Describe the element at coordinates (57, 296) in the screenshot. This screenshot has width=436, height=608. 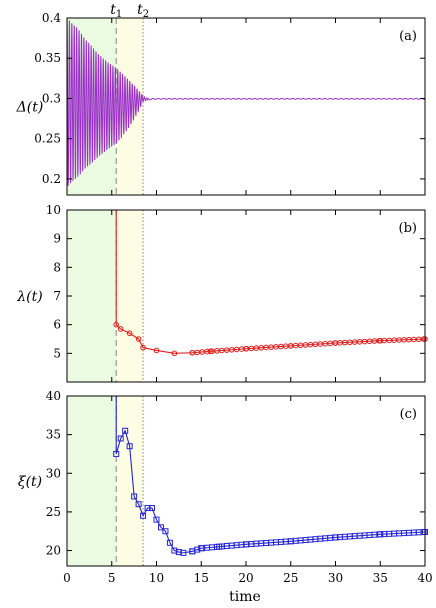
I see `y-tick-label: 7` at that location.